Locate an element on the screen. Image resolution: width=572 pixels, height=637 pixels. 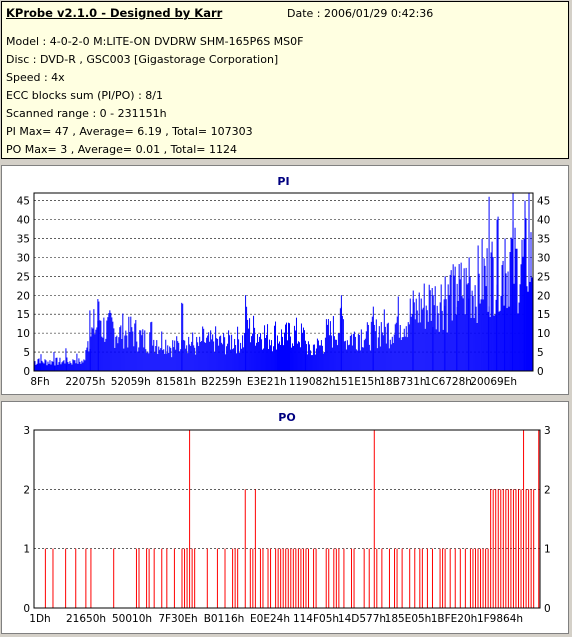
y-tick-label-right: 30 is located at coordinates (543, 258).